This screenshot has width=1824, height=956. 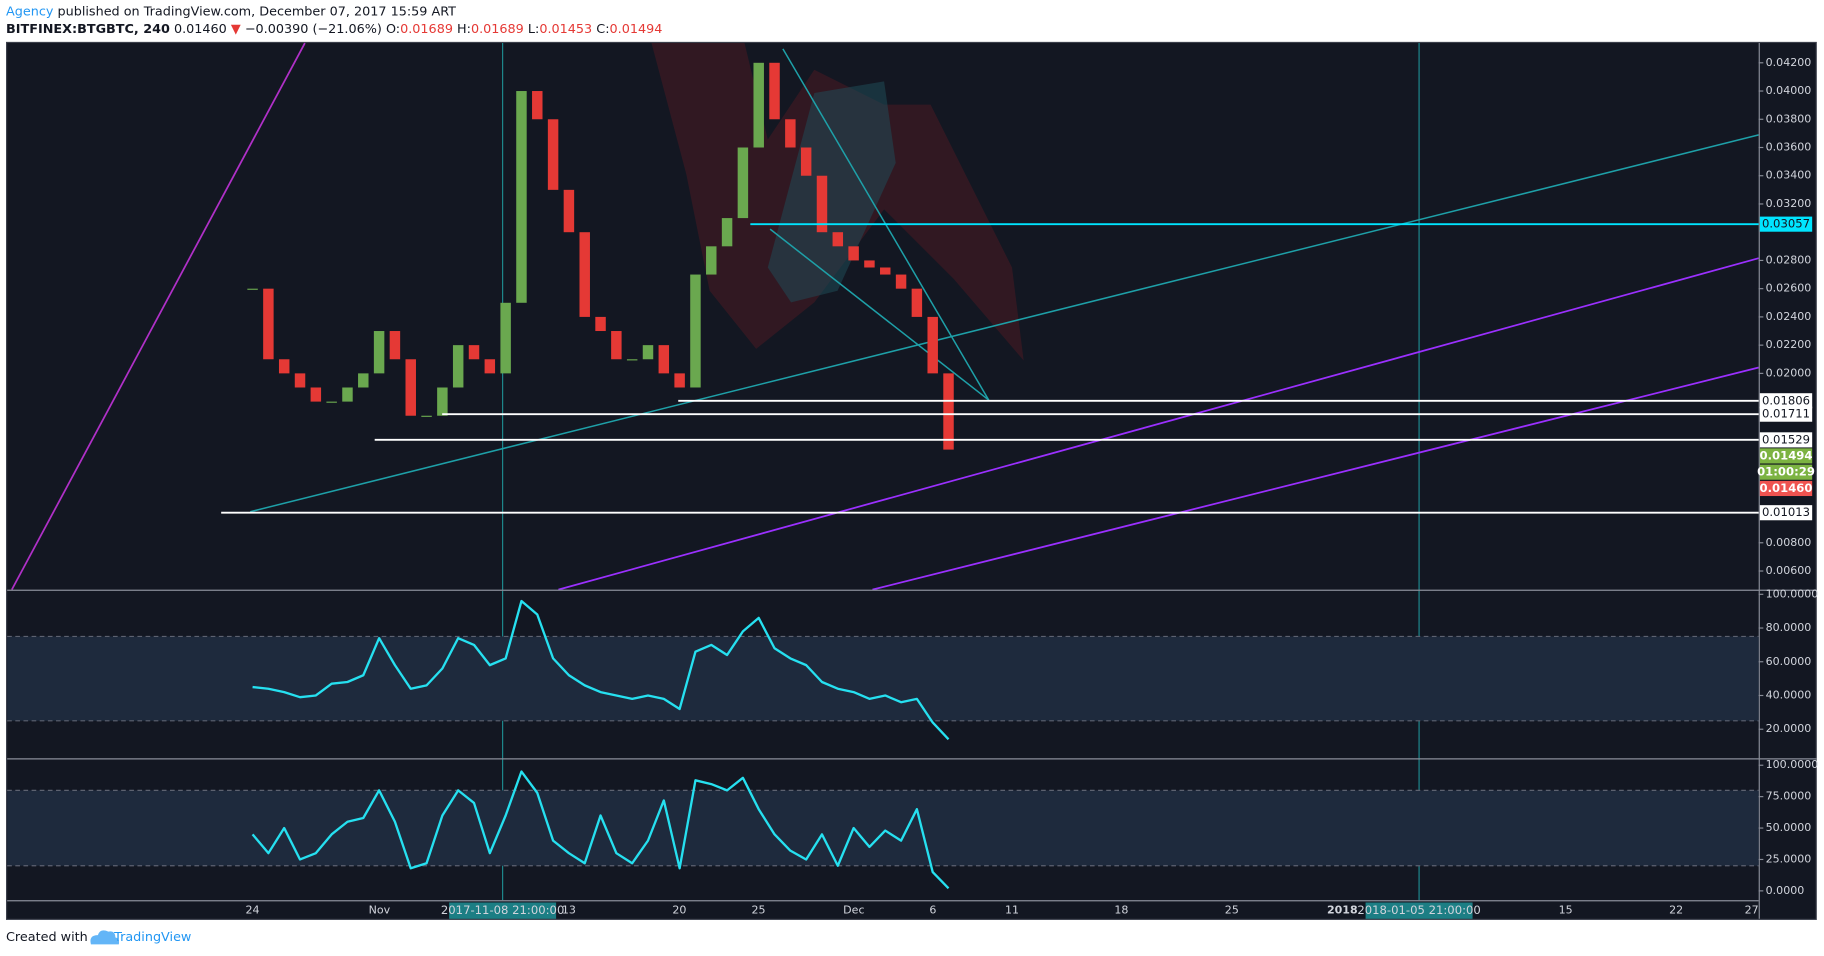 I want to click on band, so click(x=883, y=828).